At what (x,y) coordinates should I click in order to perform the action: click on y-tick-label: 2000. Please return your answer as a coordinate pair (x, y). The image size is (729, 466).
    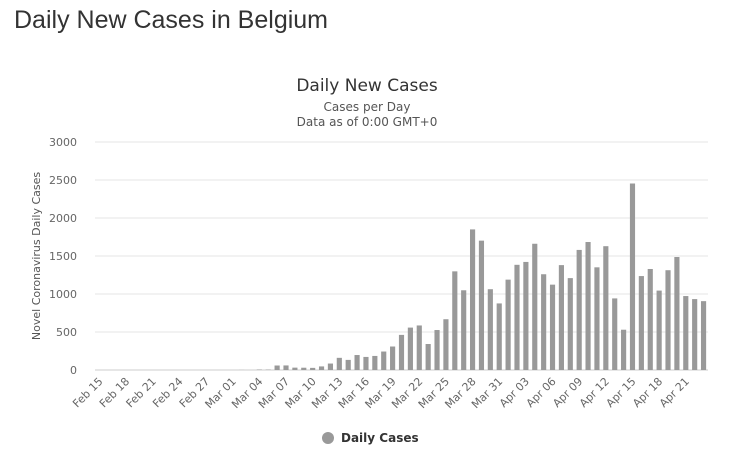
    Looking at the image, I should click on (63, 218).